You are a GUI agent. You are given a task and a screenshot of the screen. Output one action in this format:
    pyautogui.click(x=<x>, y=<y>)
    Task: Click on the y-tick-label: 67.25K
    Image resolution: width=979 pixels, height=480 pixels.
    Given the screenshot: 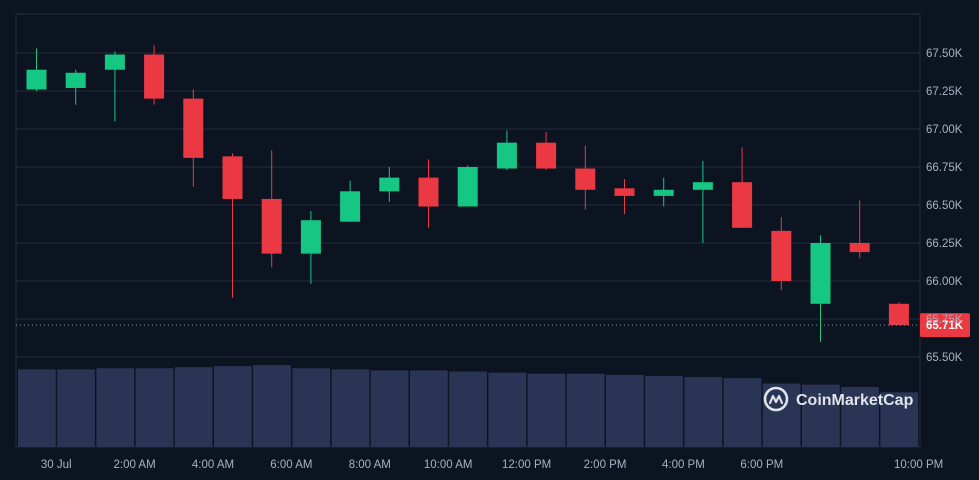 What is the action you would take?
    pyautogui.click(x=944, y=92)
    